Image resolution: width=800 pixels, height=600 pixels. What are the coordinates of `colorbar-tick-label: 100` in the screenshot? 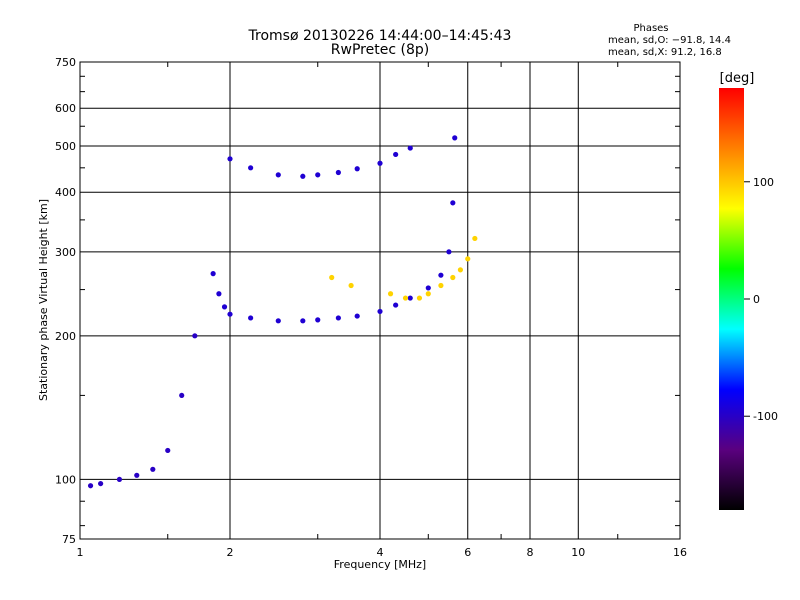 It's located at (763, 182).